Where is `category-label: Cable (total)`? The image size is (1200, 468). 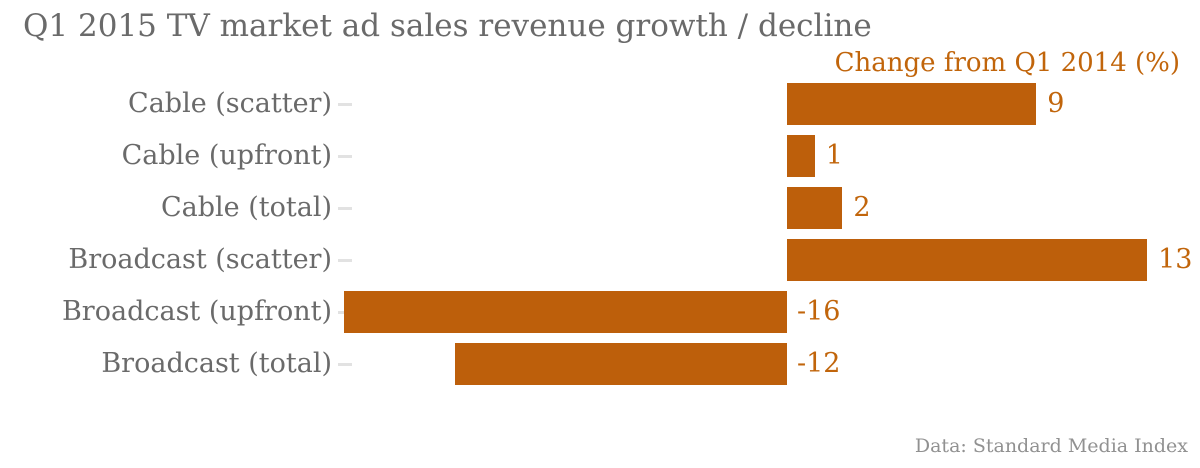 category-label: Cable (total) is located at coordinates (246, 207).